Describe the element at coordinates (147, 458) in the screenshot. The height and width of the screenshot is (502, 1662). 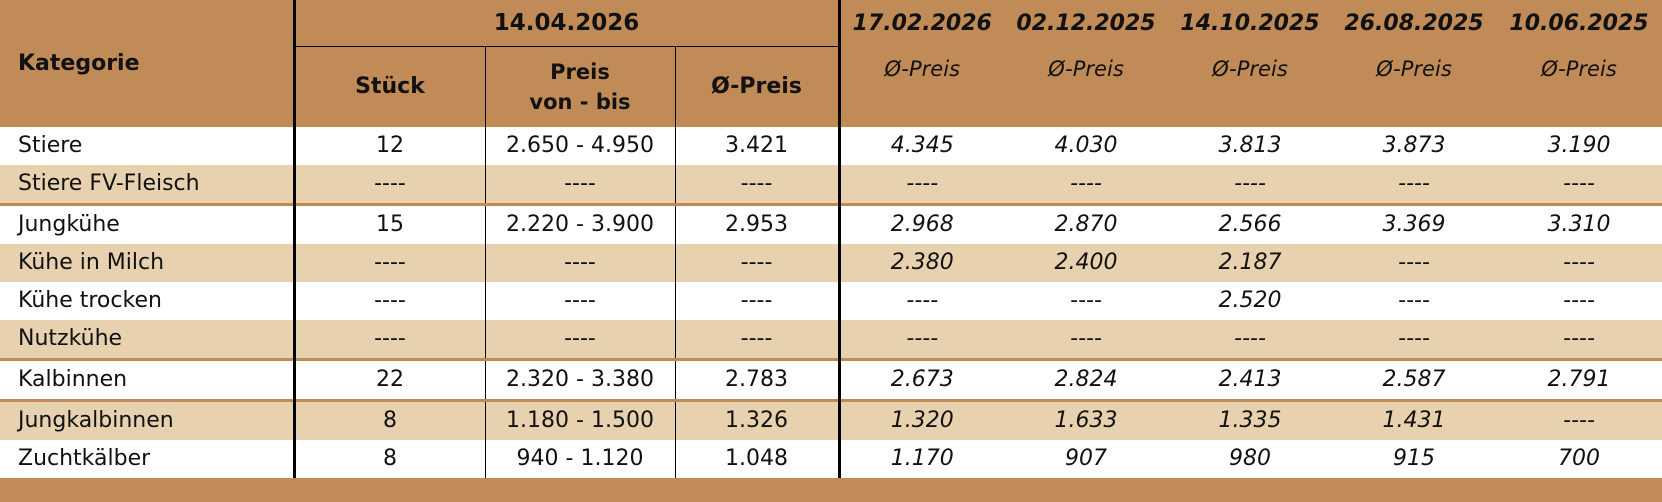
I see `category-cell: Zuchtkälber` at that location.